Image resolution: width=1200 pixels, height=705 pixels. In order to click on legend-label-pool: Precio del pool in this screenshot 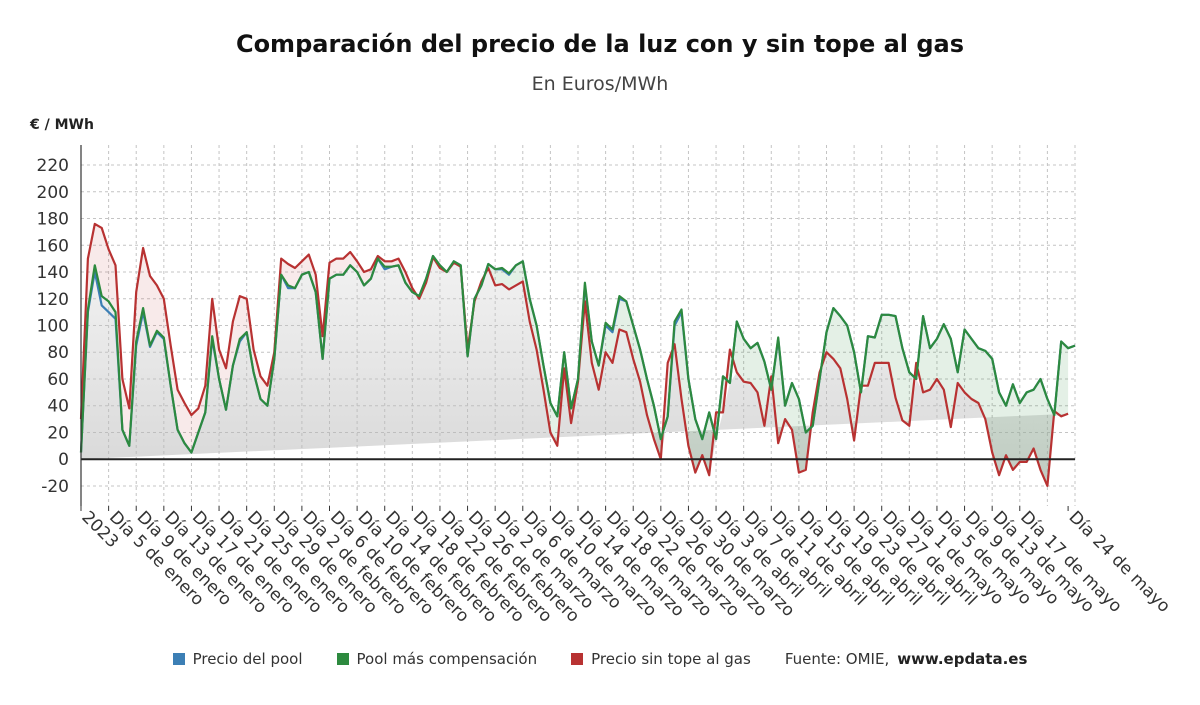, I will do `click(247, 659)`.